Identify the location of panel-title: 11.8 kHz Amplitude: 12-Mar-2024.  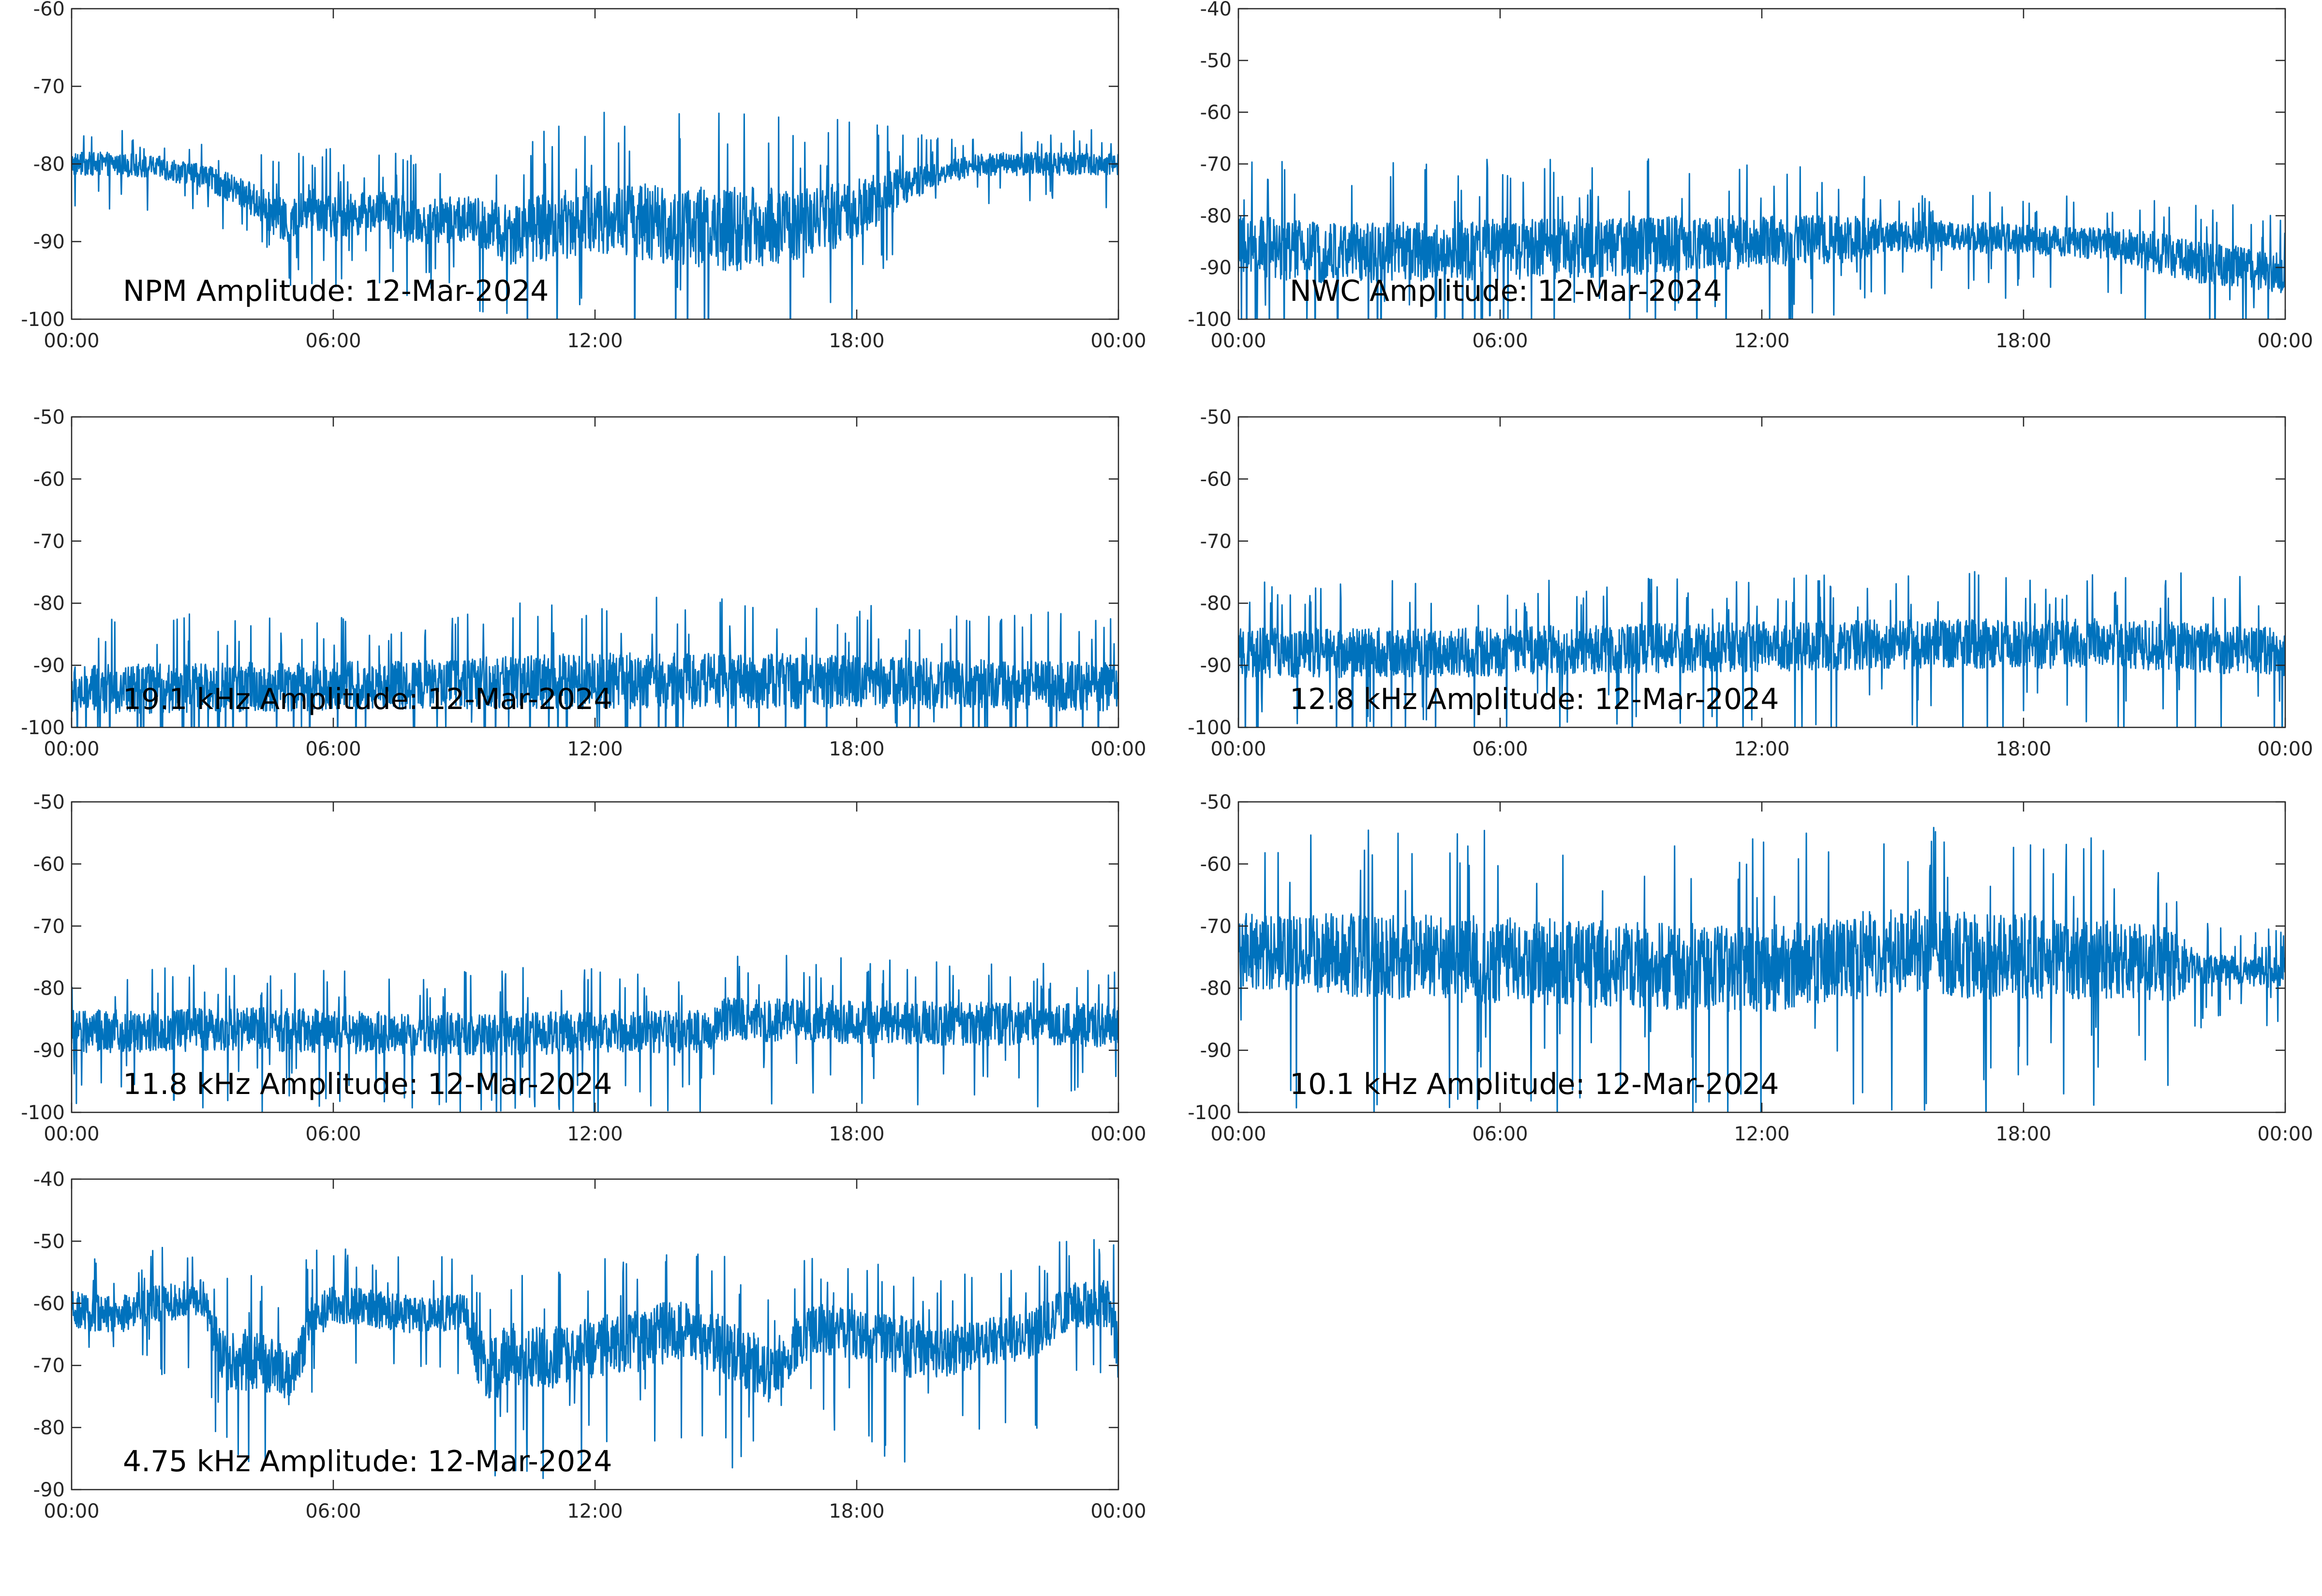
(367, 1084).